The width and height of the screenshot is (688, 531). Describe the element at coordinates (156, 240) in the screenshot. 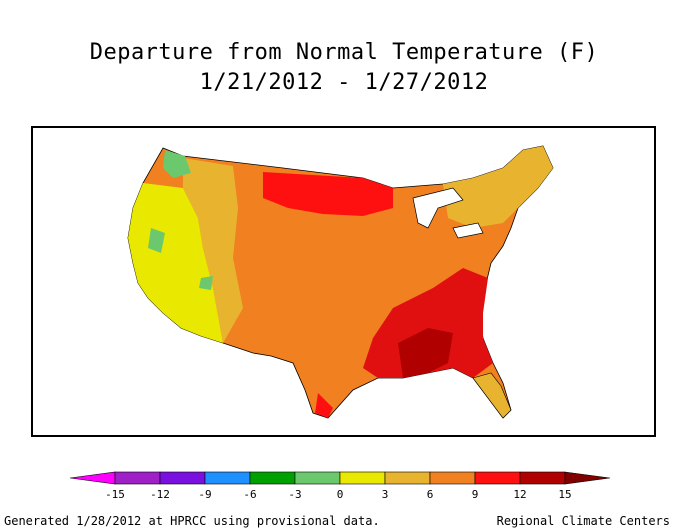

I see `cool-anomaly-california` at that location.